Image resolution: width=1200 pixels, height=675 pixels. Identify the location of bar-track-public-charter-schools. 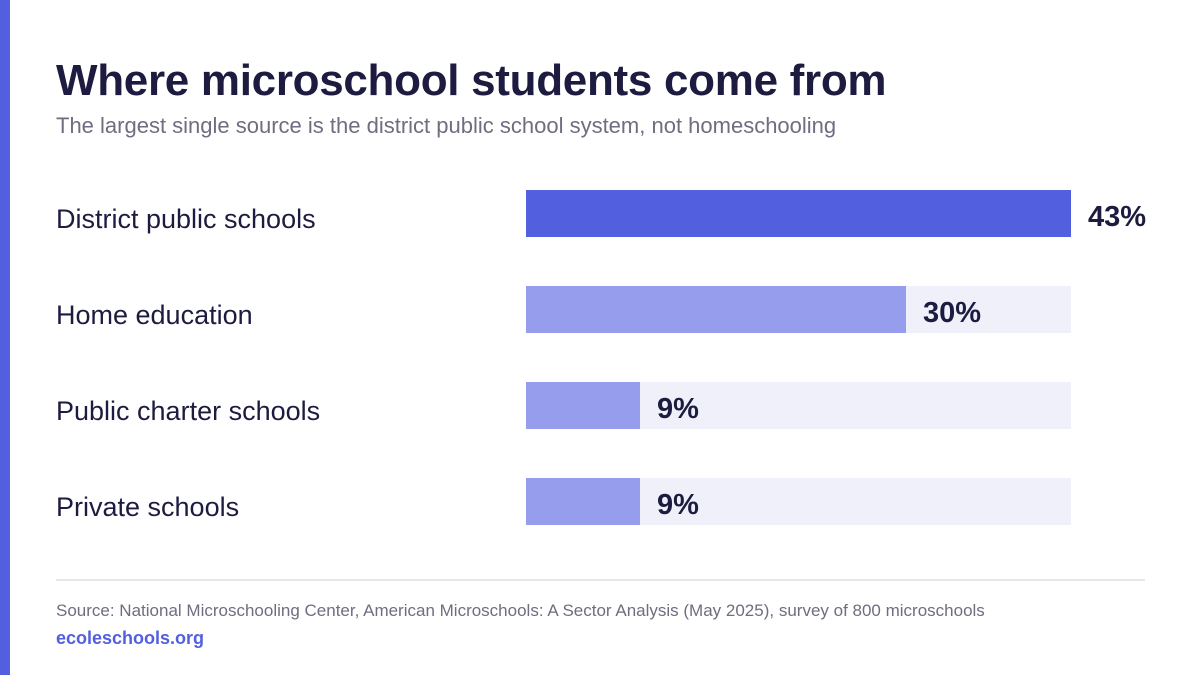
(798, 405).